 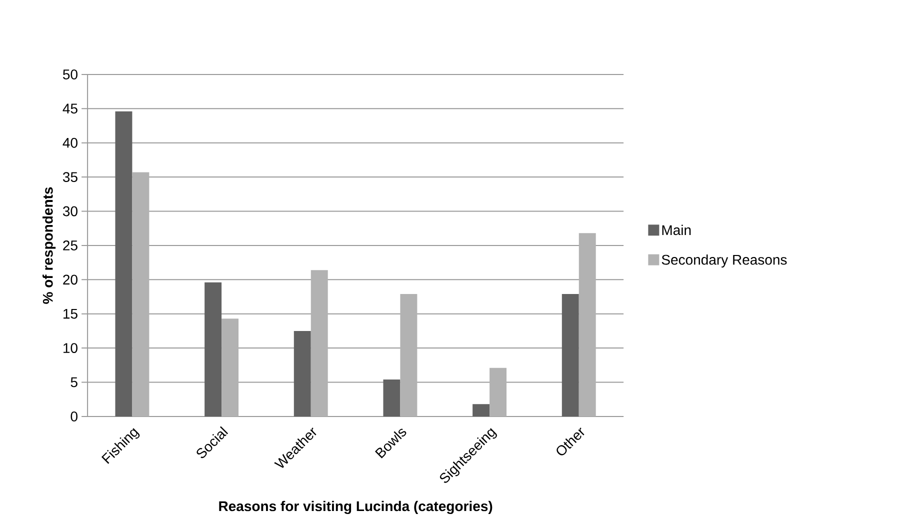 What do you see at coordinates (70, 211) in the screenshot?
I see `y-tick-label: 30` at bounding box center [70, 211].